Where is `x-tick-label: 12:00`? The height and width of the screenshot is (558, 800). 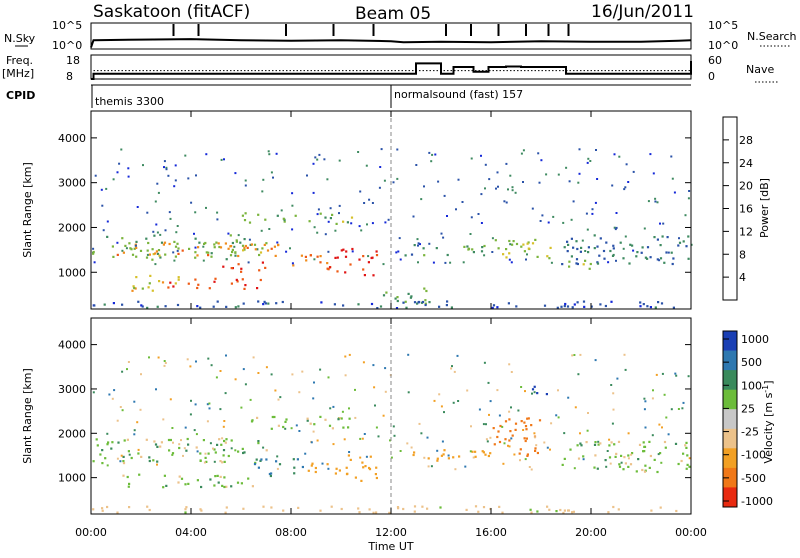 x-tick-label: 12:00 is located at coordinates (391, 532).